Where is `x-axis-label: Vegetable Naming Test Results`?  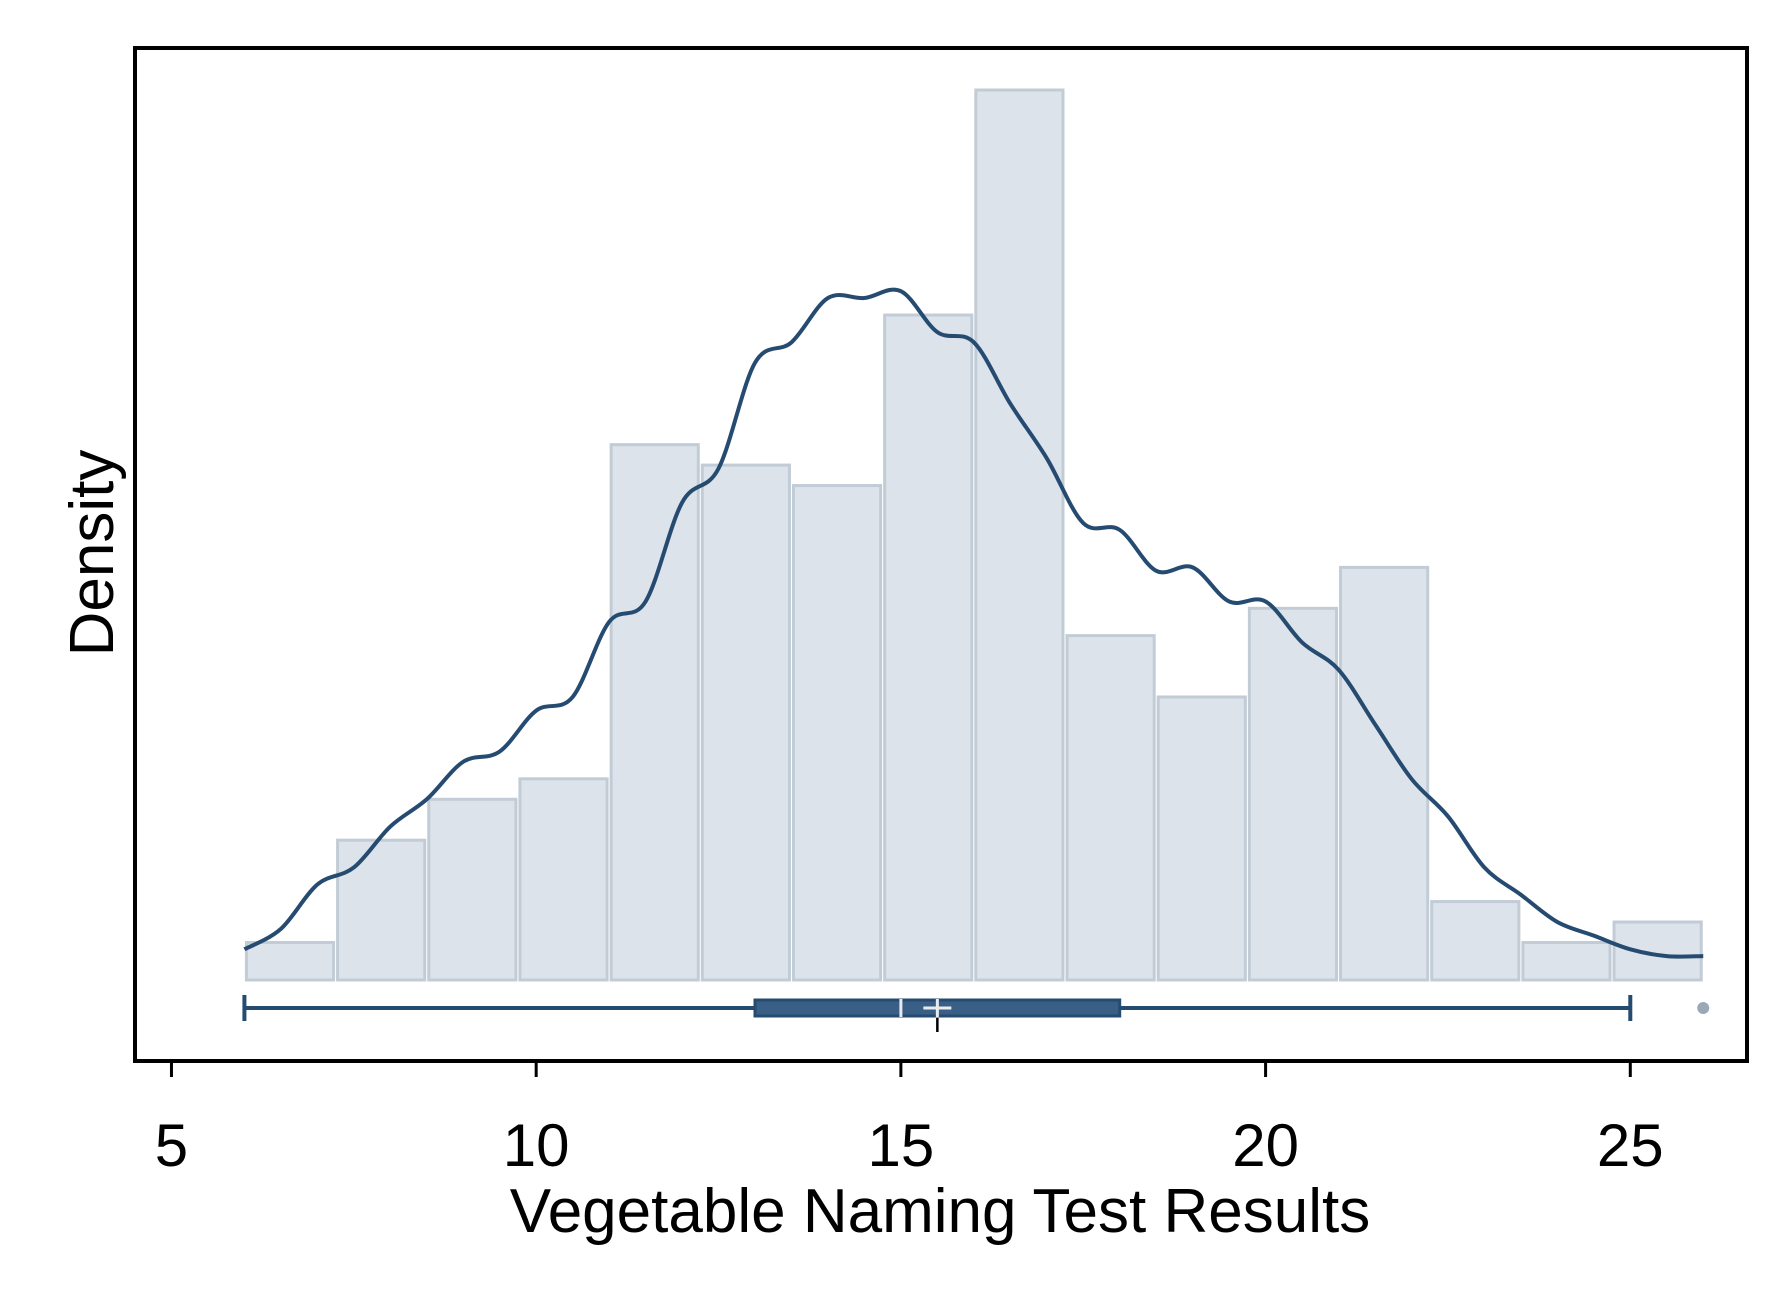 x-axis-label: Vegetable Naming Test Results is located at coordinates (940, 1211).